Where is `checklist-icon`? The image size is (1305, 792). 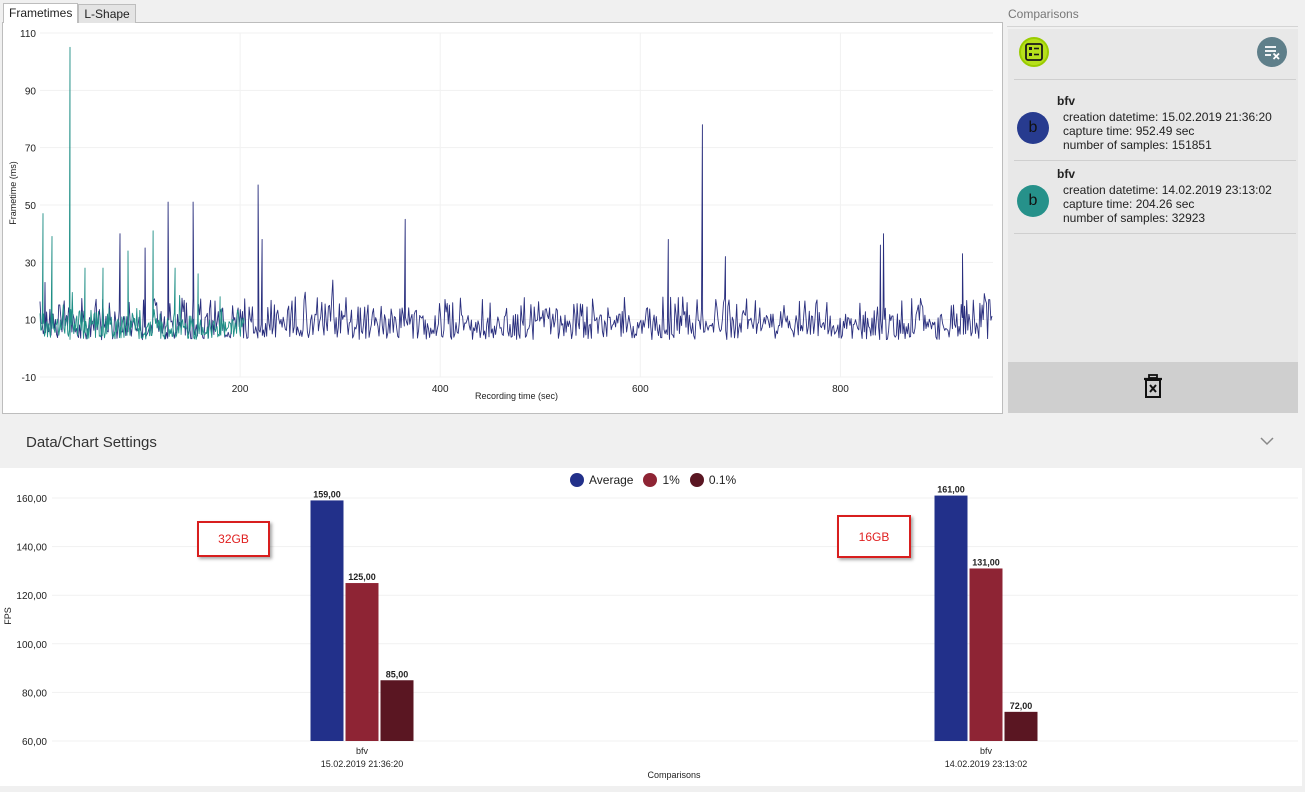 checklist-icon is located at coordinates (1034, 52).